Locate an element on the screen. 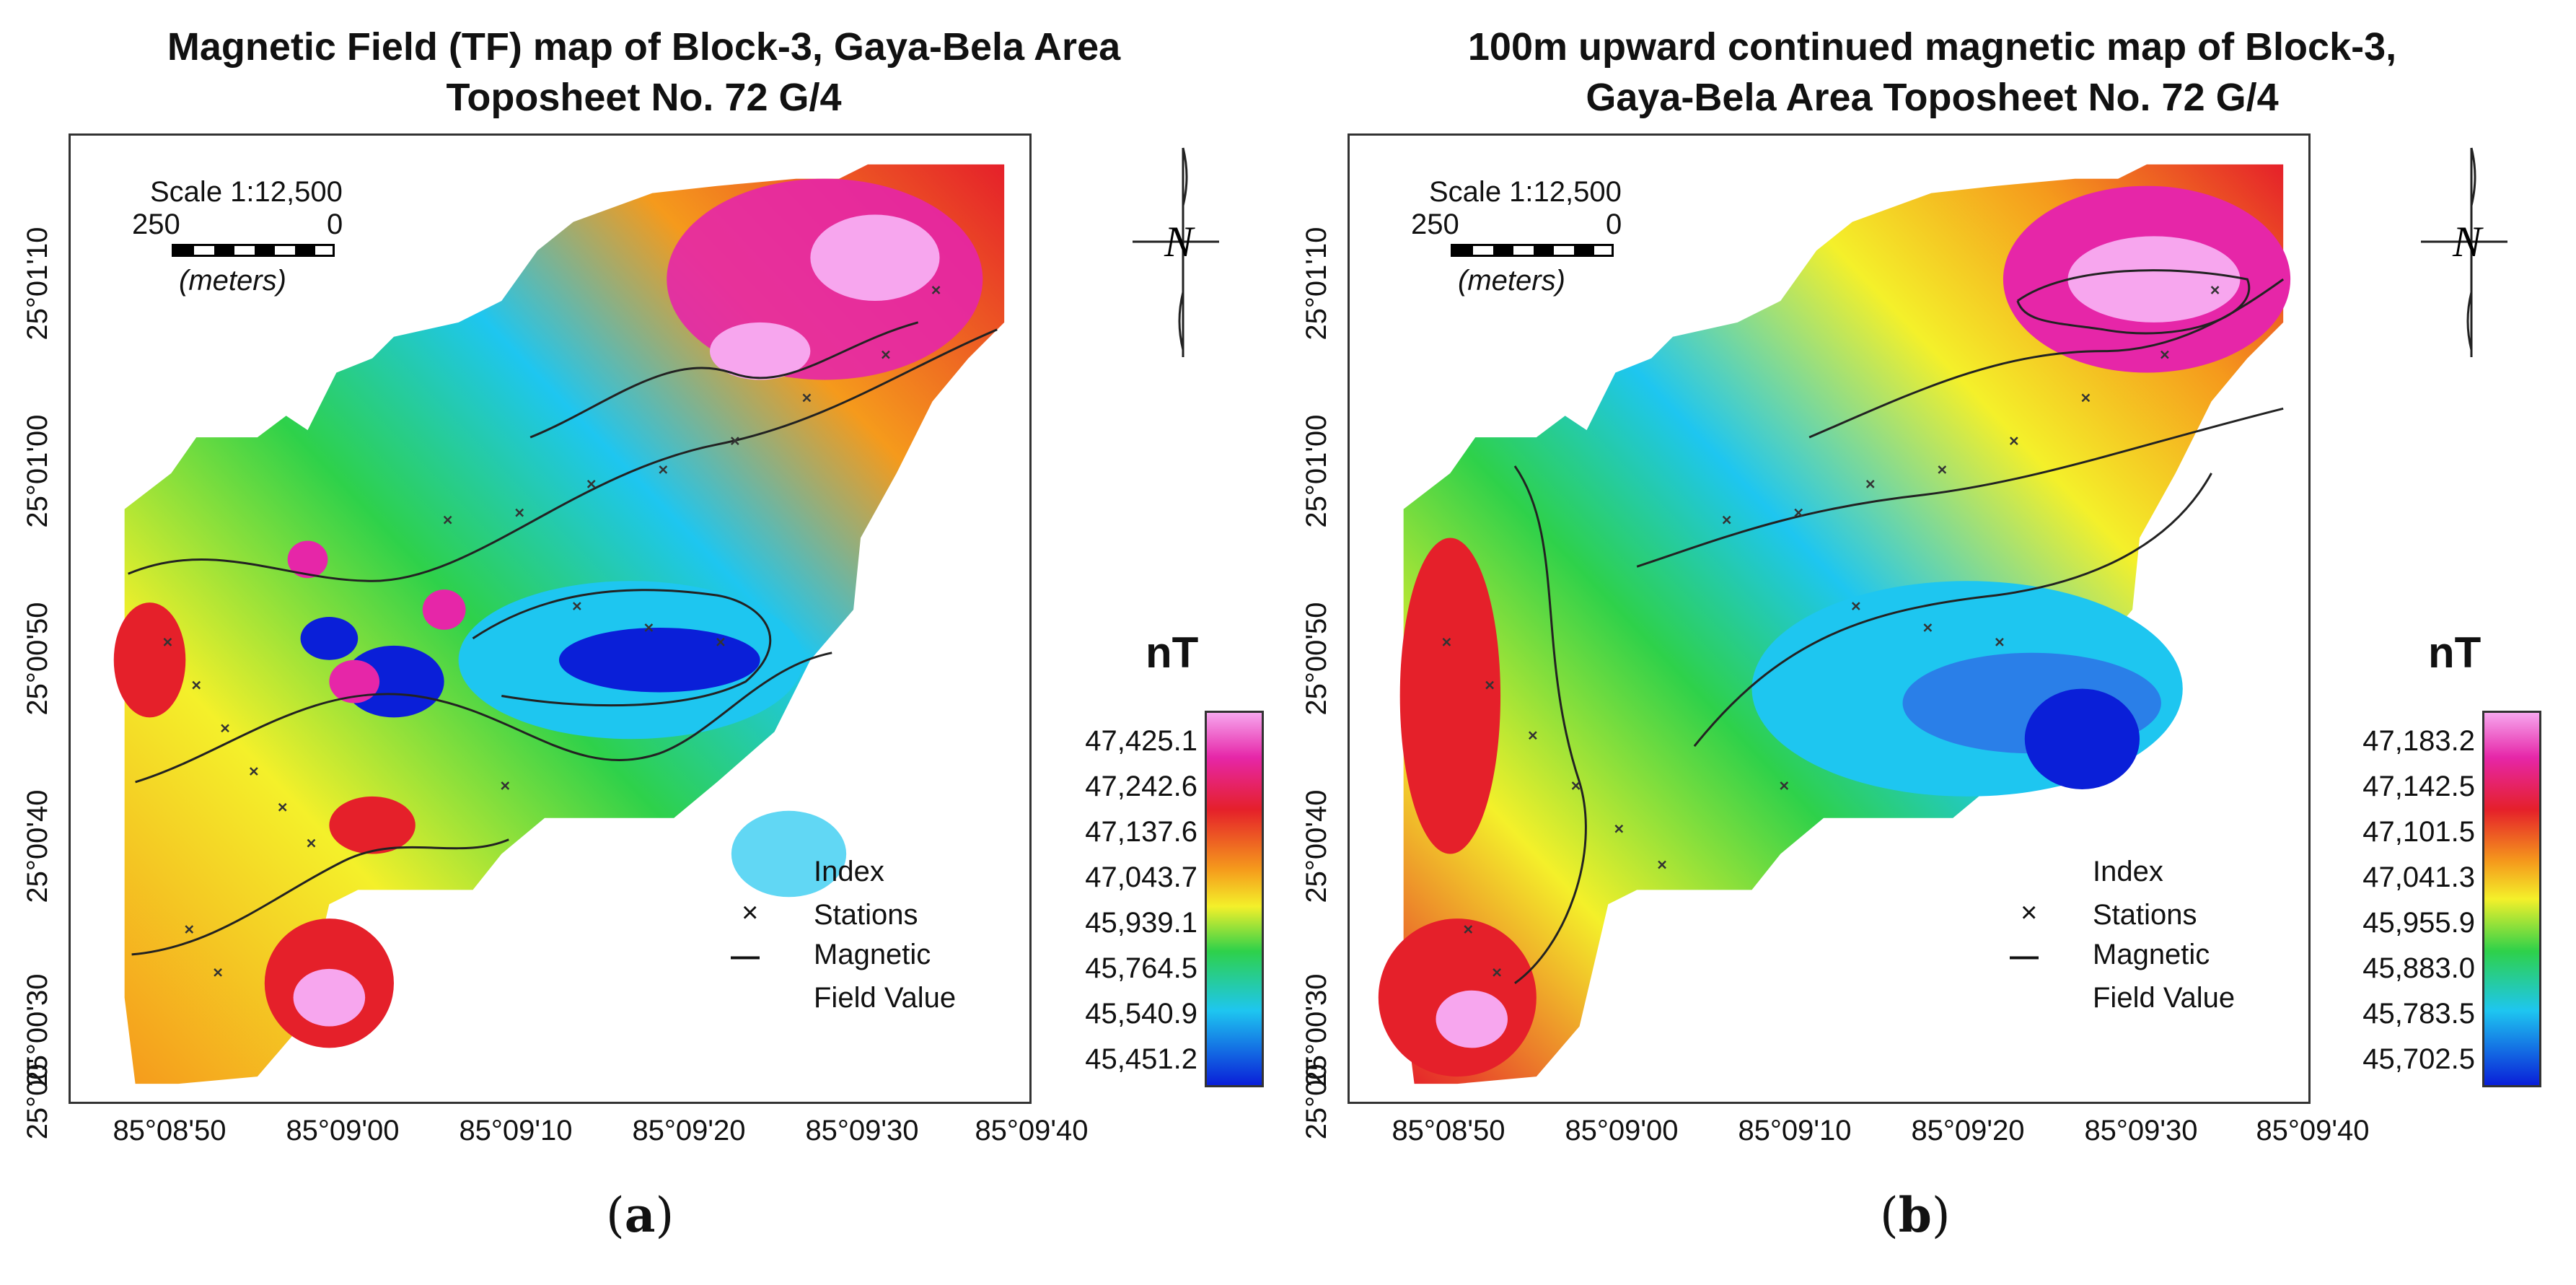 The image size is (2576, 1285). colorbar-label: 45,939.1 is located at coordinates (1141, 923).